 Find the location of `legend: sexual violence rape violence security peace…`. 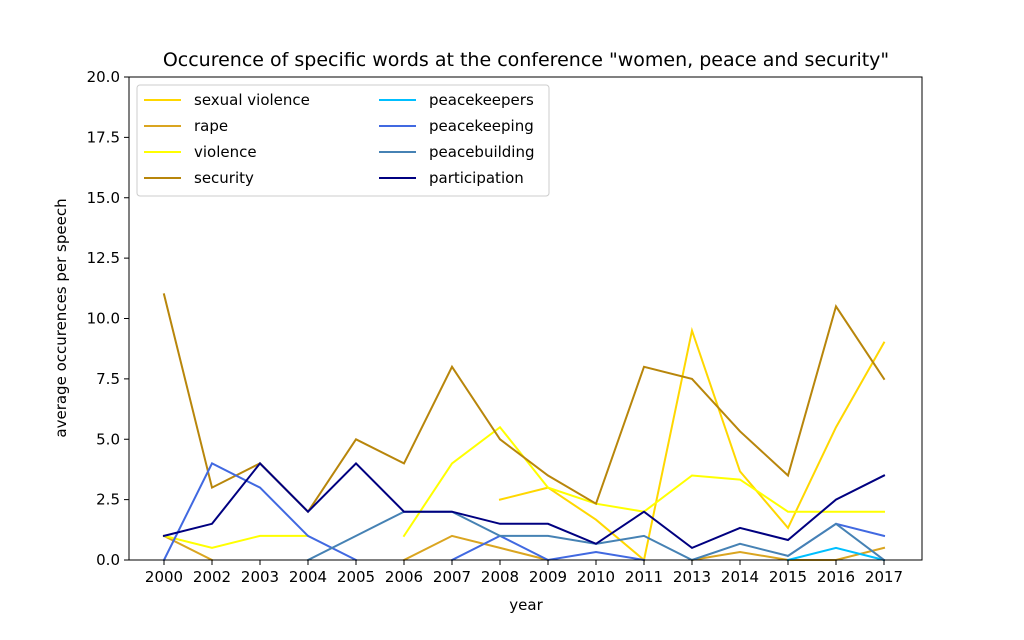

legend: sexual violence rape violence security peace… is located at coordinates (343, 140).